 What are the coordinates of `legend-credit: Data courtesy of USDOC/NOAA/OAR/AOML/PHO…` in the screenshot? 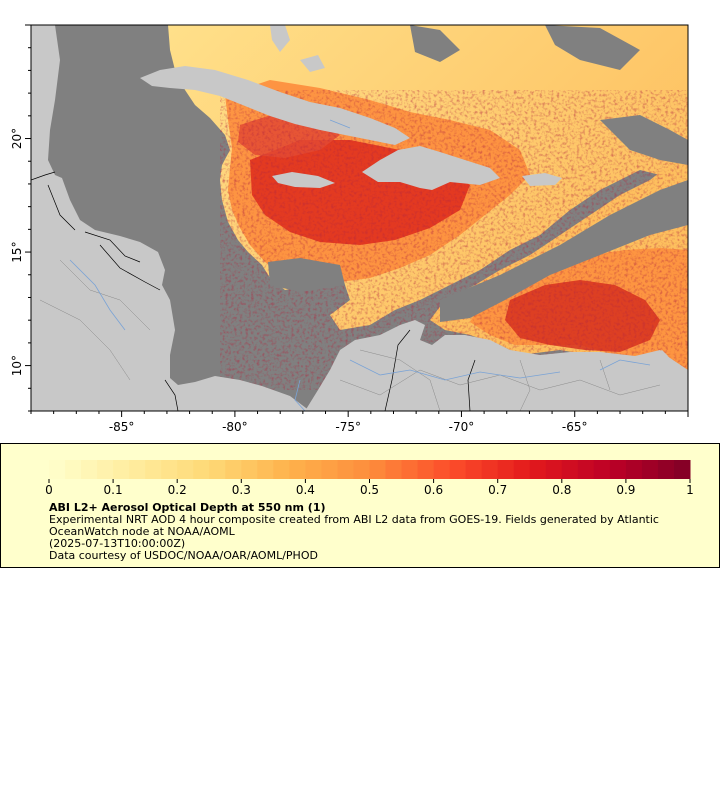 It's located at (183, 555).